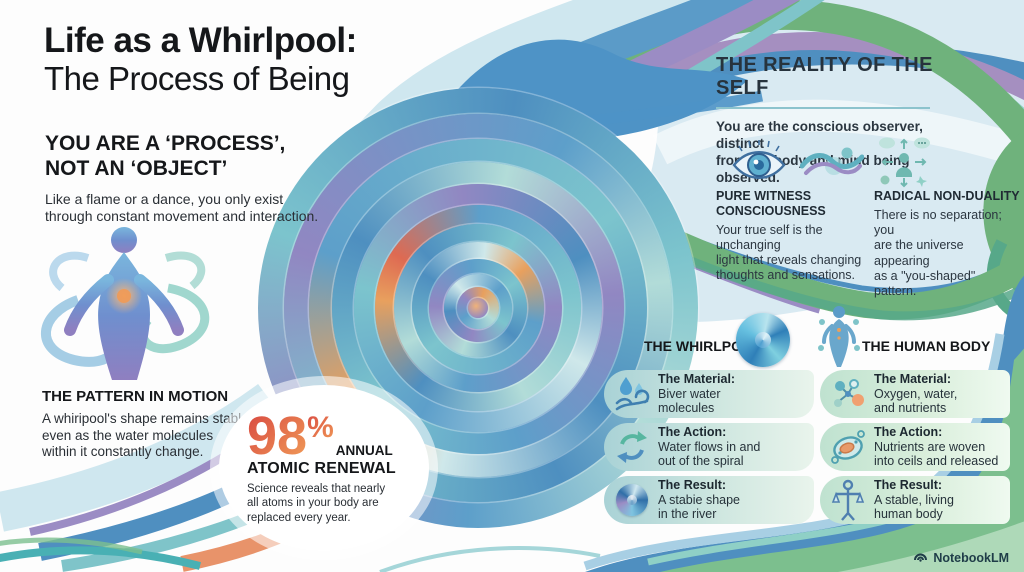 The width and height of the screenshot is (1024, 572). What do you see at coordinates (699, 506) in the screenshot?
I see `row-value: A stabie shape in the river` at bounding box center [699, 506].